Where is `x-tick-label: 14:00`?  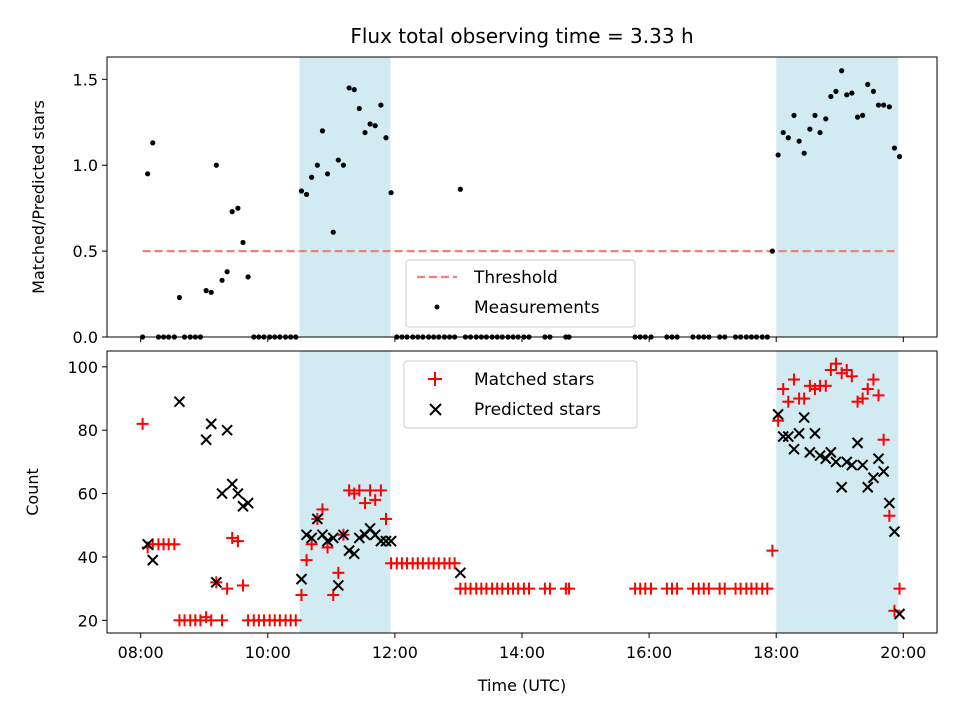 x-tick-label: 14:00 is located at coordinates (522, 652).